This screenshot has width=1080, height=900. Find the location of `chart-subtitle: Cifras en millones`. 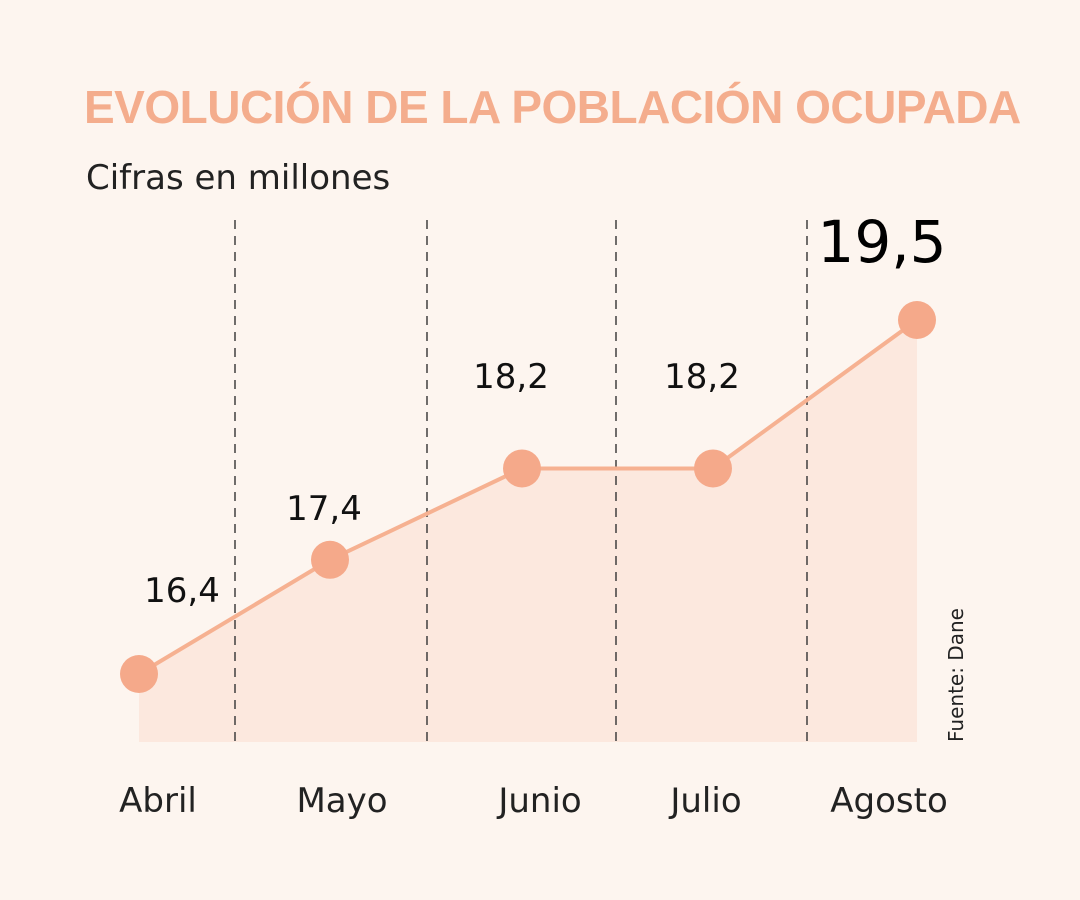

chart-subtitle: Cifras en millones is located at coordinates (238, 178).